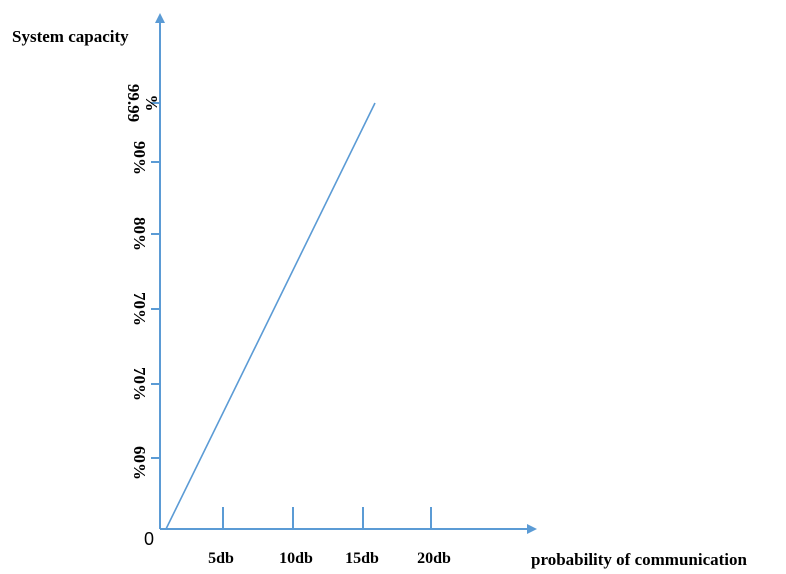 Image resolution: width=786 pixels, height=574 pixels. I want to click on x-axis-title: probability of communication, so click(639, 559).